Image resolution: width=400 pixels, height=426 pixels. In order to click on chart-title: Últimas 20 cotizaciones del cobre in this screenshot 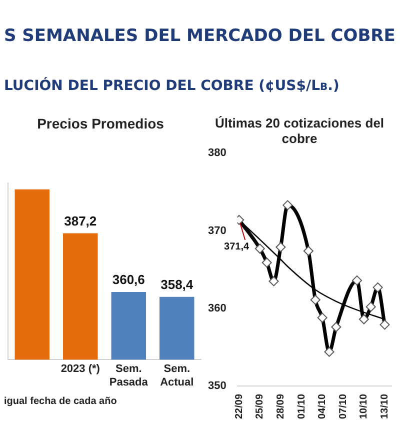, I will do `click(299, 130)`.